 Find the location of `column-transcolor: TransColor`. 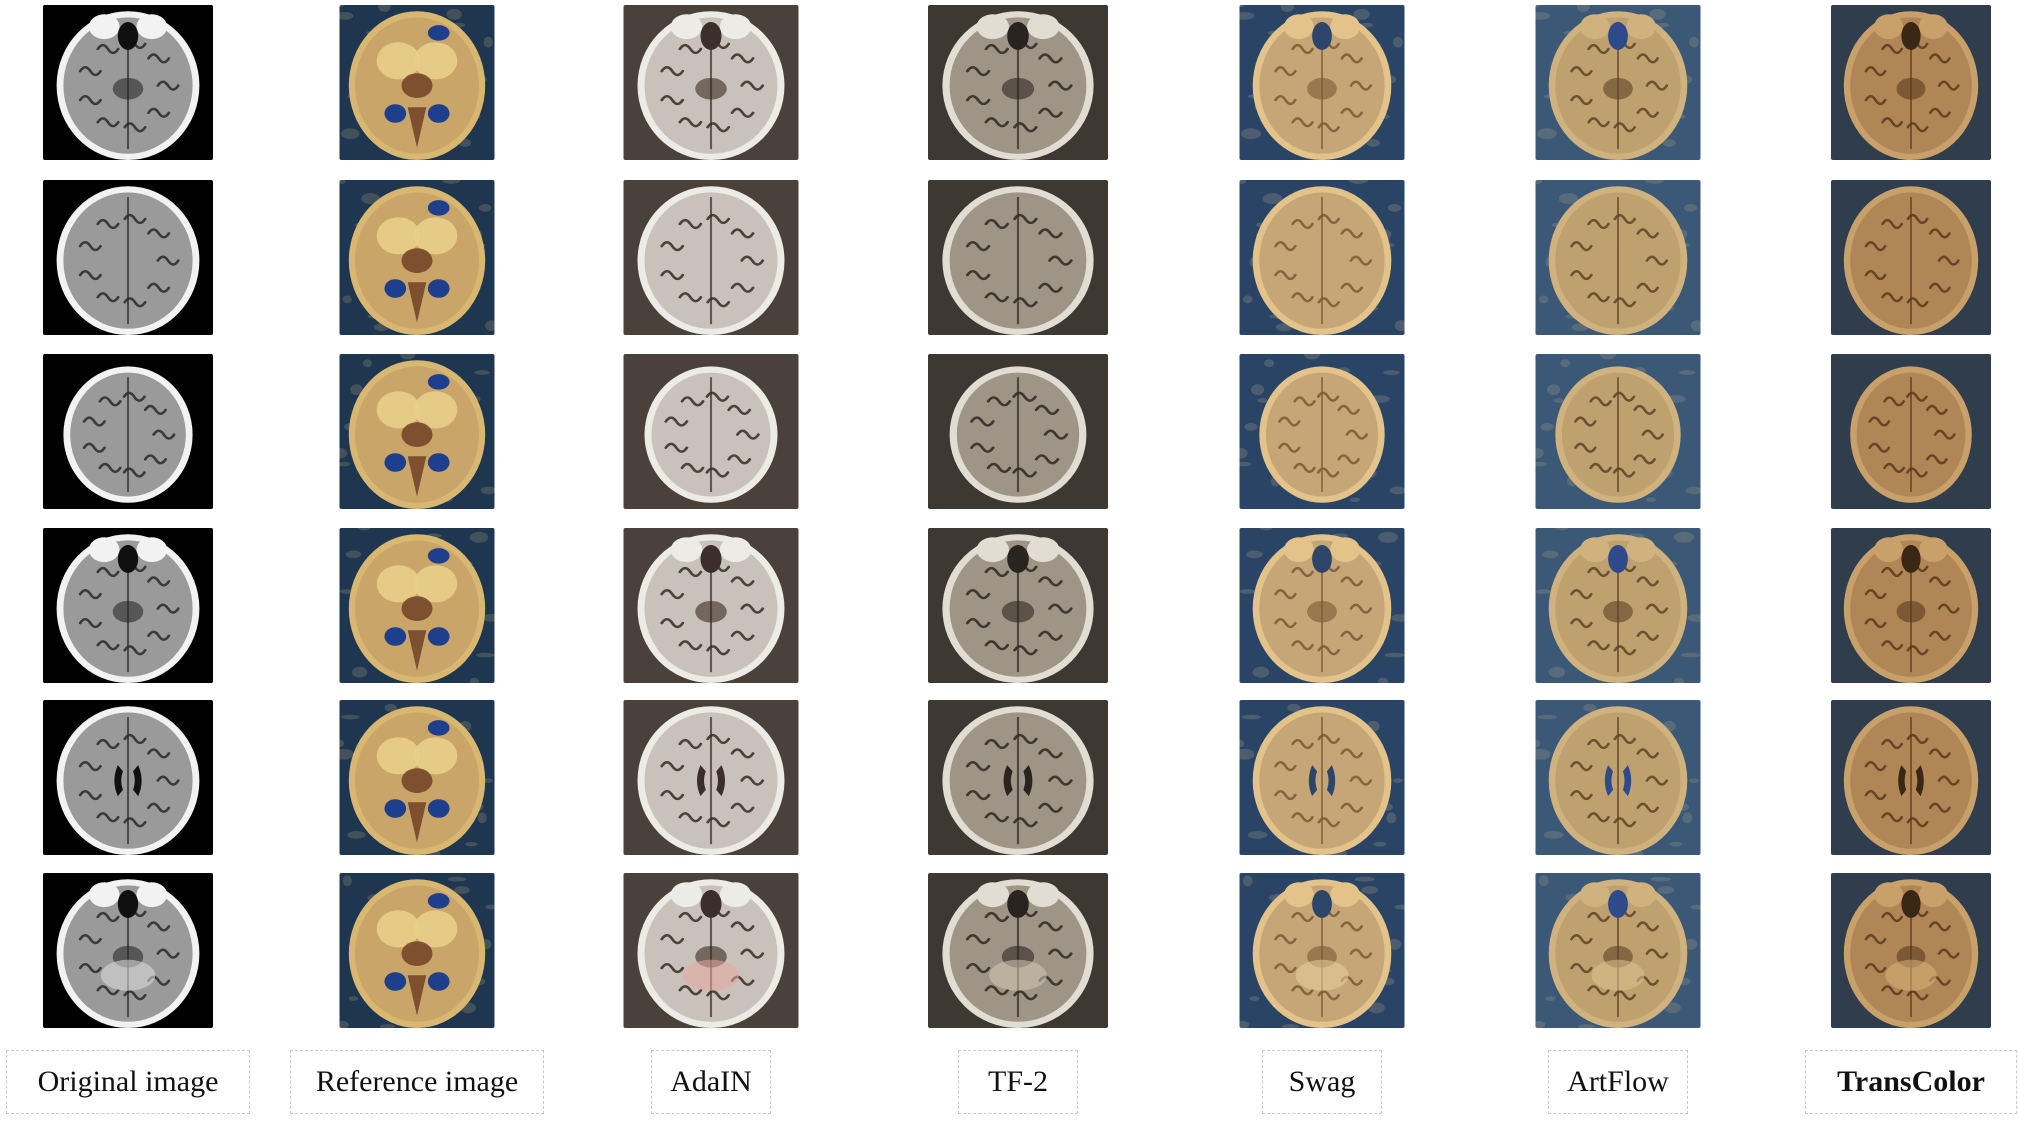

column-transcolor: TransColor is located at coordinates (1905, 567).